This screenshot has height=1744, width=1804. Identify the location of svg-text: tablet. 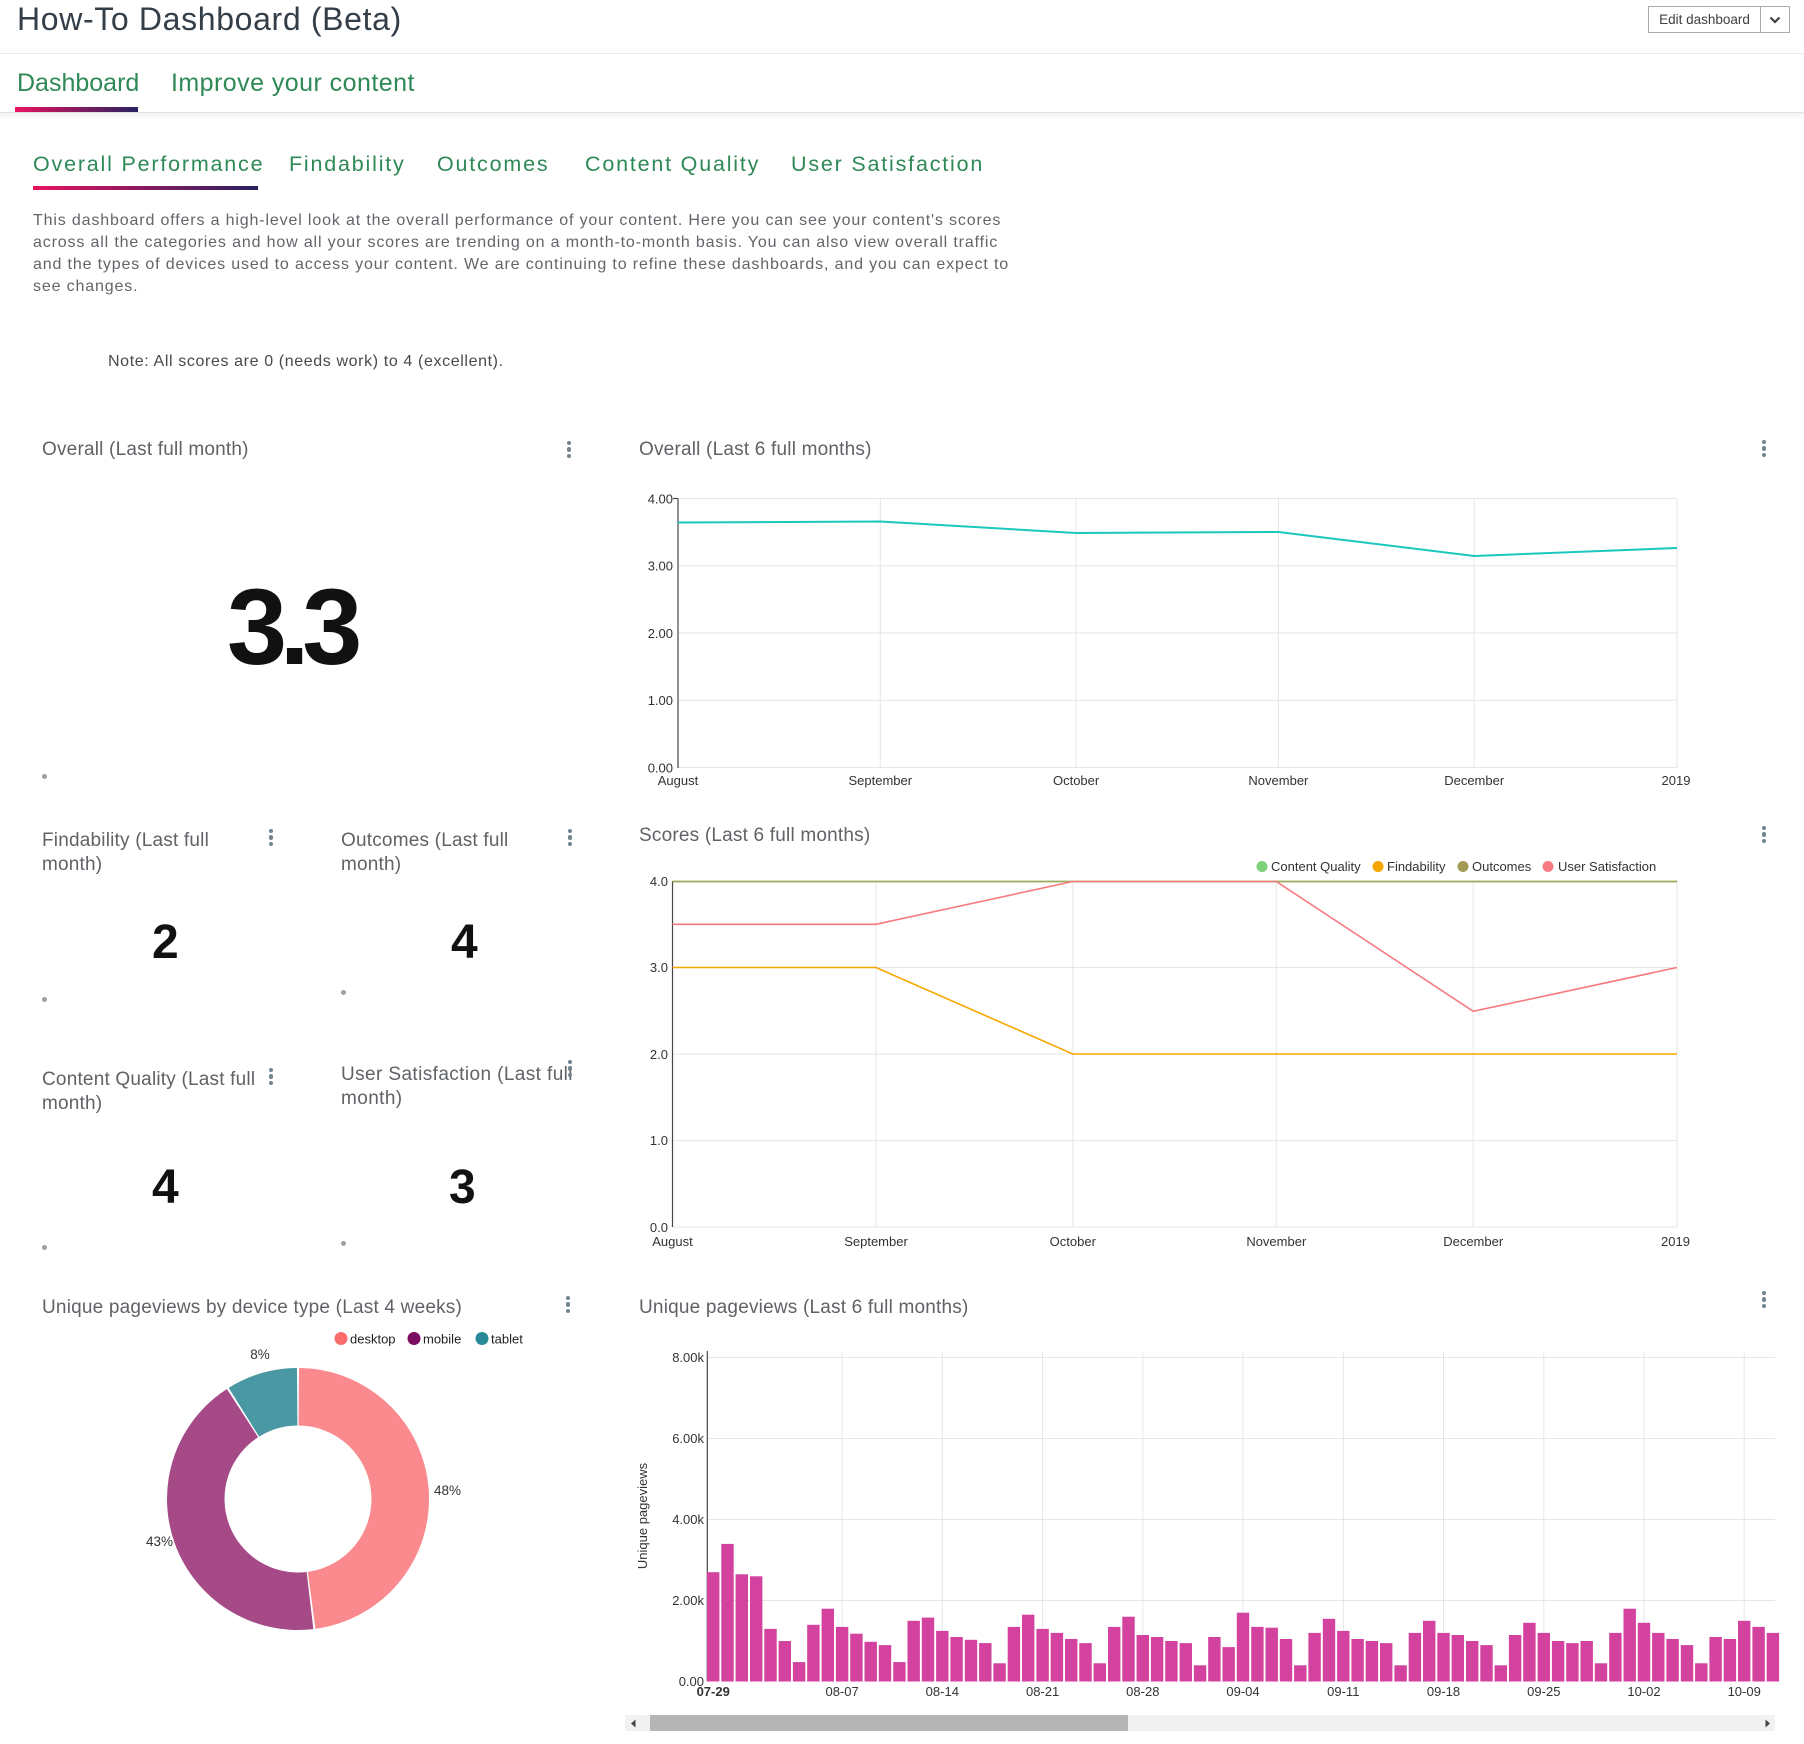
(507, 1339).